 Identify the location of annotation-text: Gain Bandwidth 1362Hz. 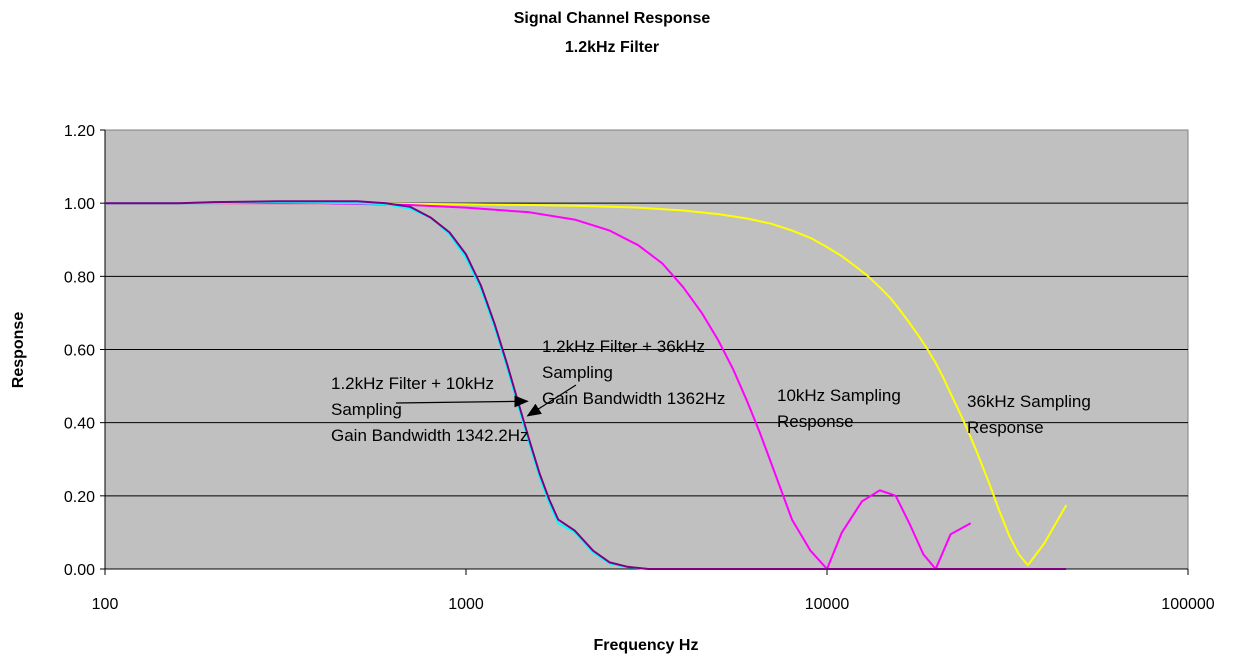
(633, 398).